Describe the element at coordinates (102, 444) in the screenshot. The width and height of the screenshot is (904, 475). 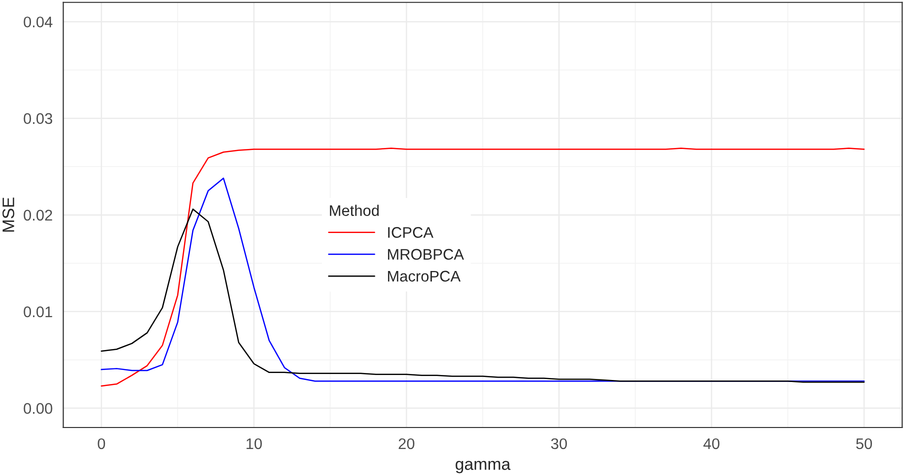
I see `x-tick-label: 0` at that location.